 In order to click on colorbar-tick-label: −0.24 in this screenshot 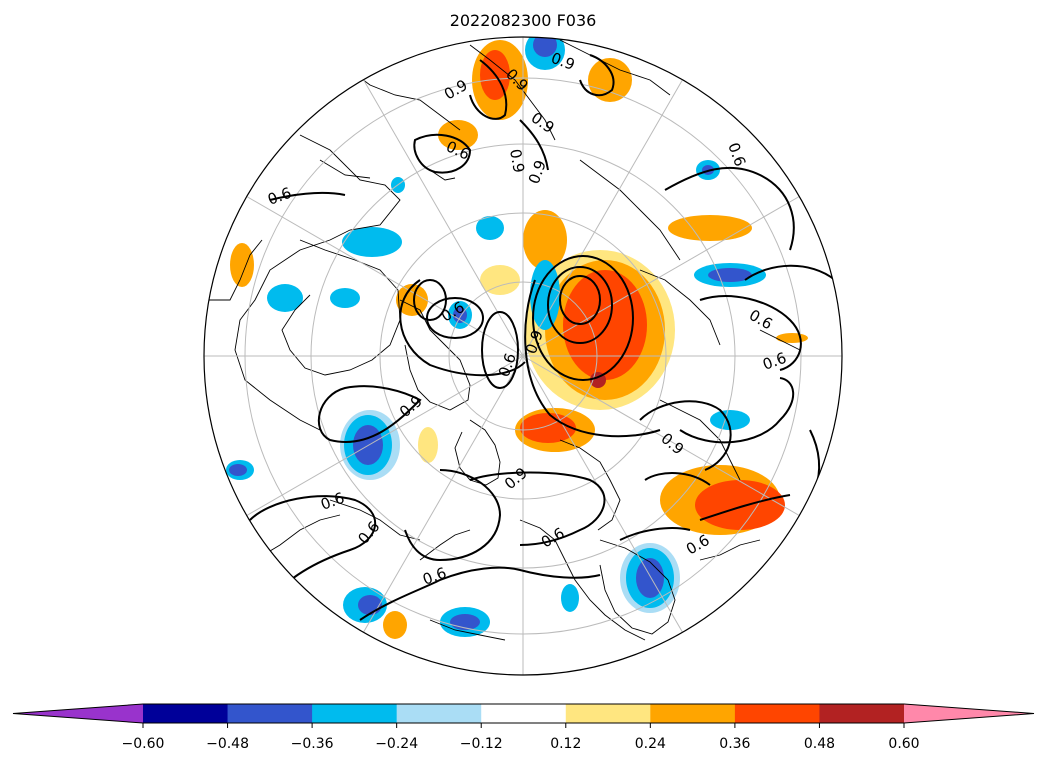, I will do `click(396, 744)`.